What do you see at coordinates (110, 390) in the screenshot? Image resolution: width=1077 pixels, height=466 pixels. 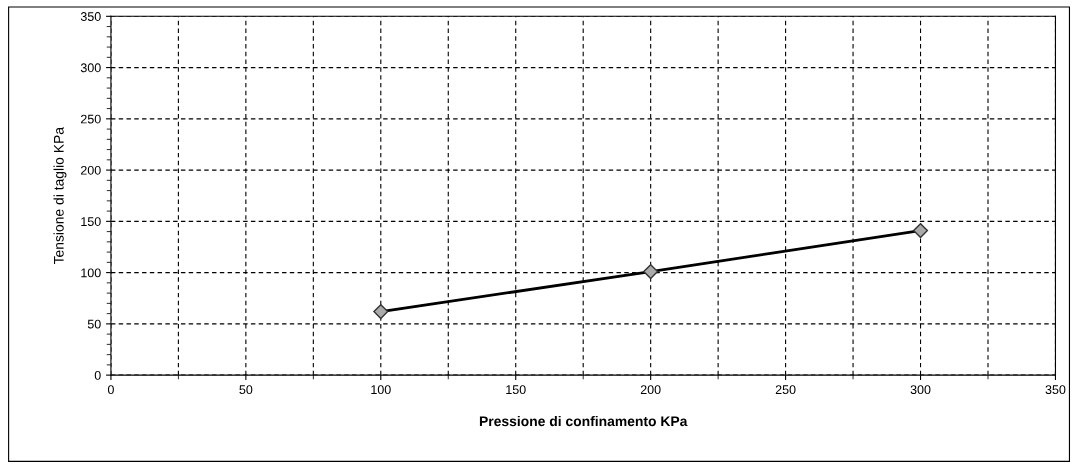 I see `x-tick-label: 0` at bounding box center [110, 390].